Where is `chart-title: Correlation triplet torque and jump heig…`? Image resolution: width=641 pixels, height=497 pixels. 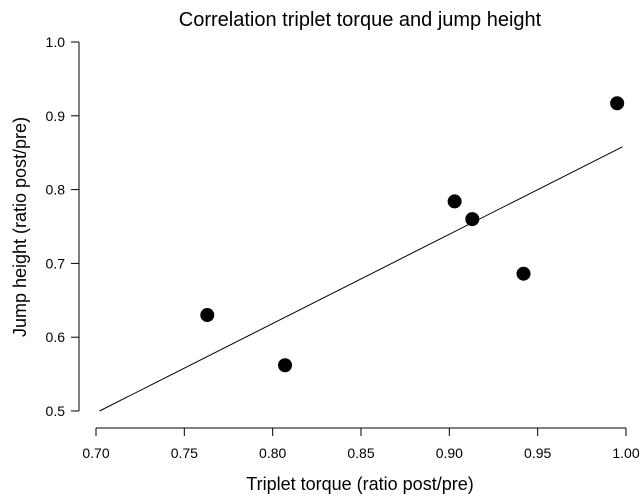
chart-title: Correlation triplet torque and jump heig… is located at coordinates (360, 20).